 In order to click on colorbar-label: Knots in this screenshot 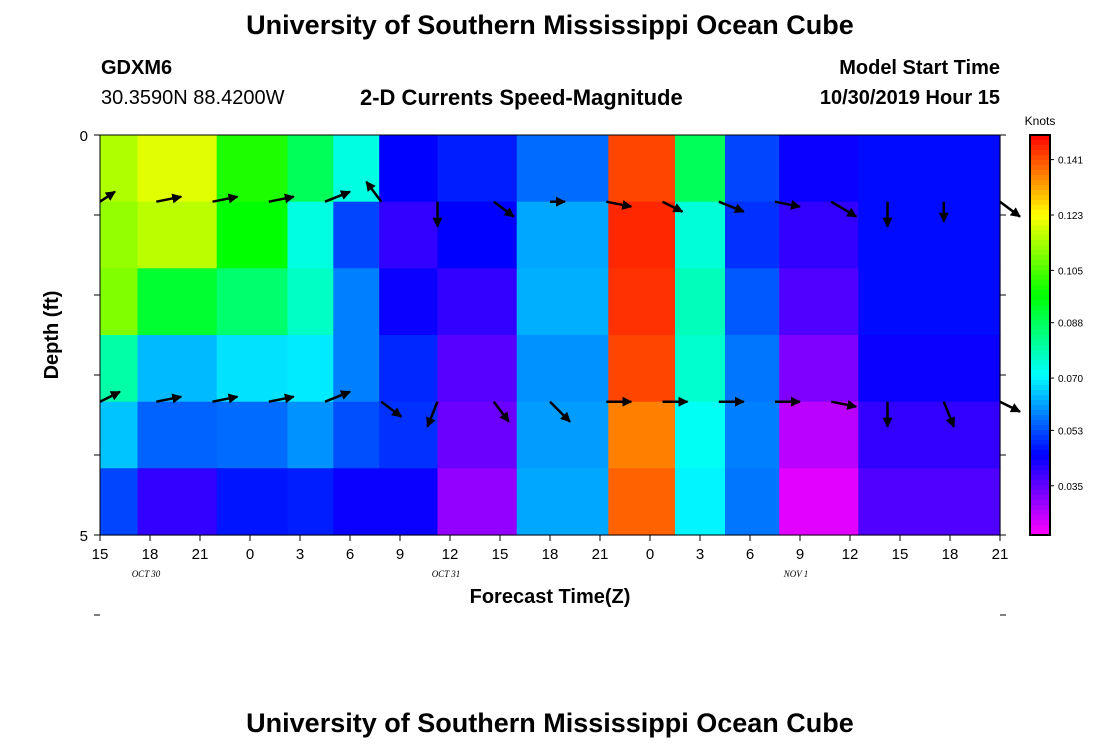, I will do `click(1040, 121)`.